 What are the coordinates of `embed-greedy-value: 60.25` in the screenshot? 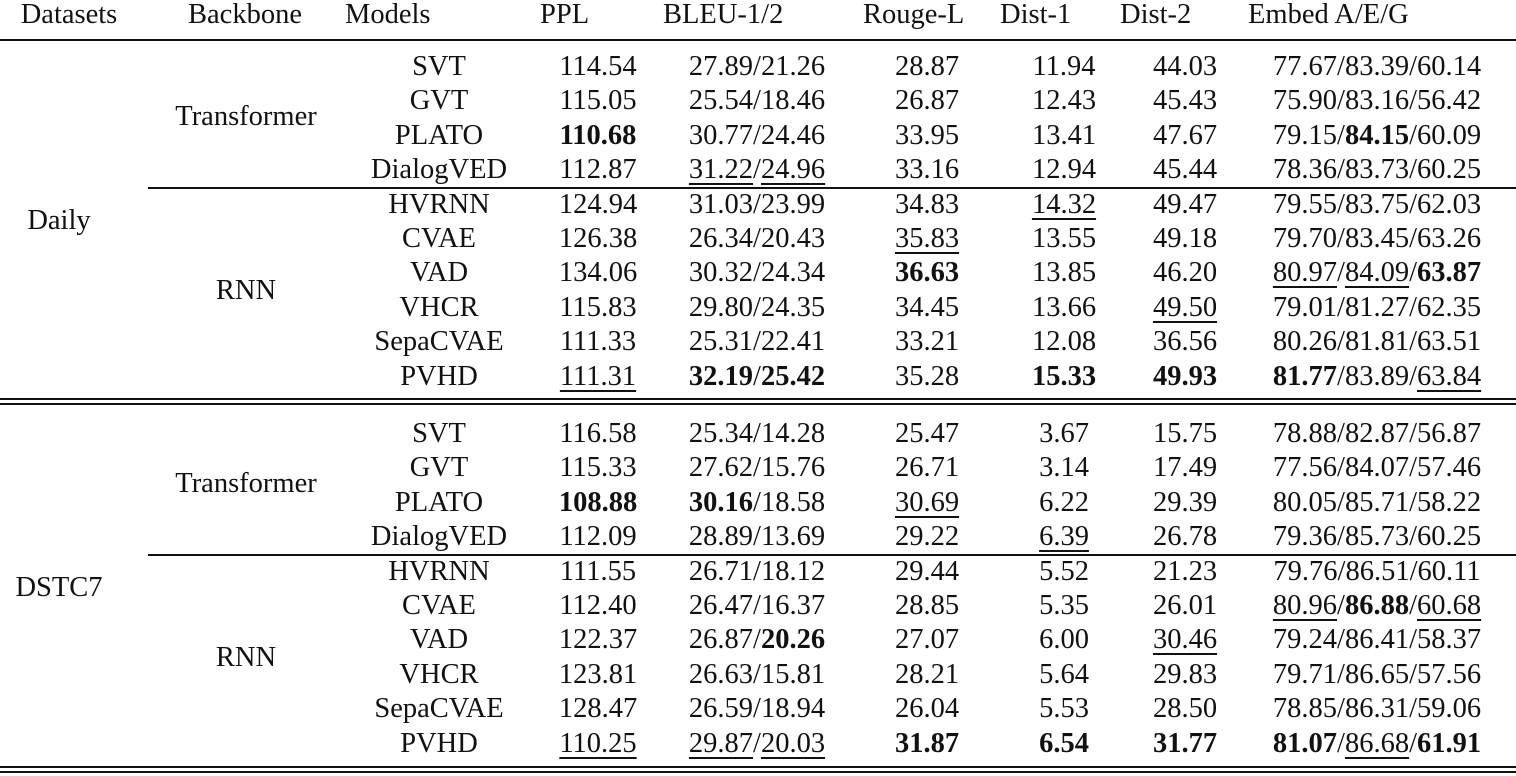 It's located at (1449, 170).